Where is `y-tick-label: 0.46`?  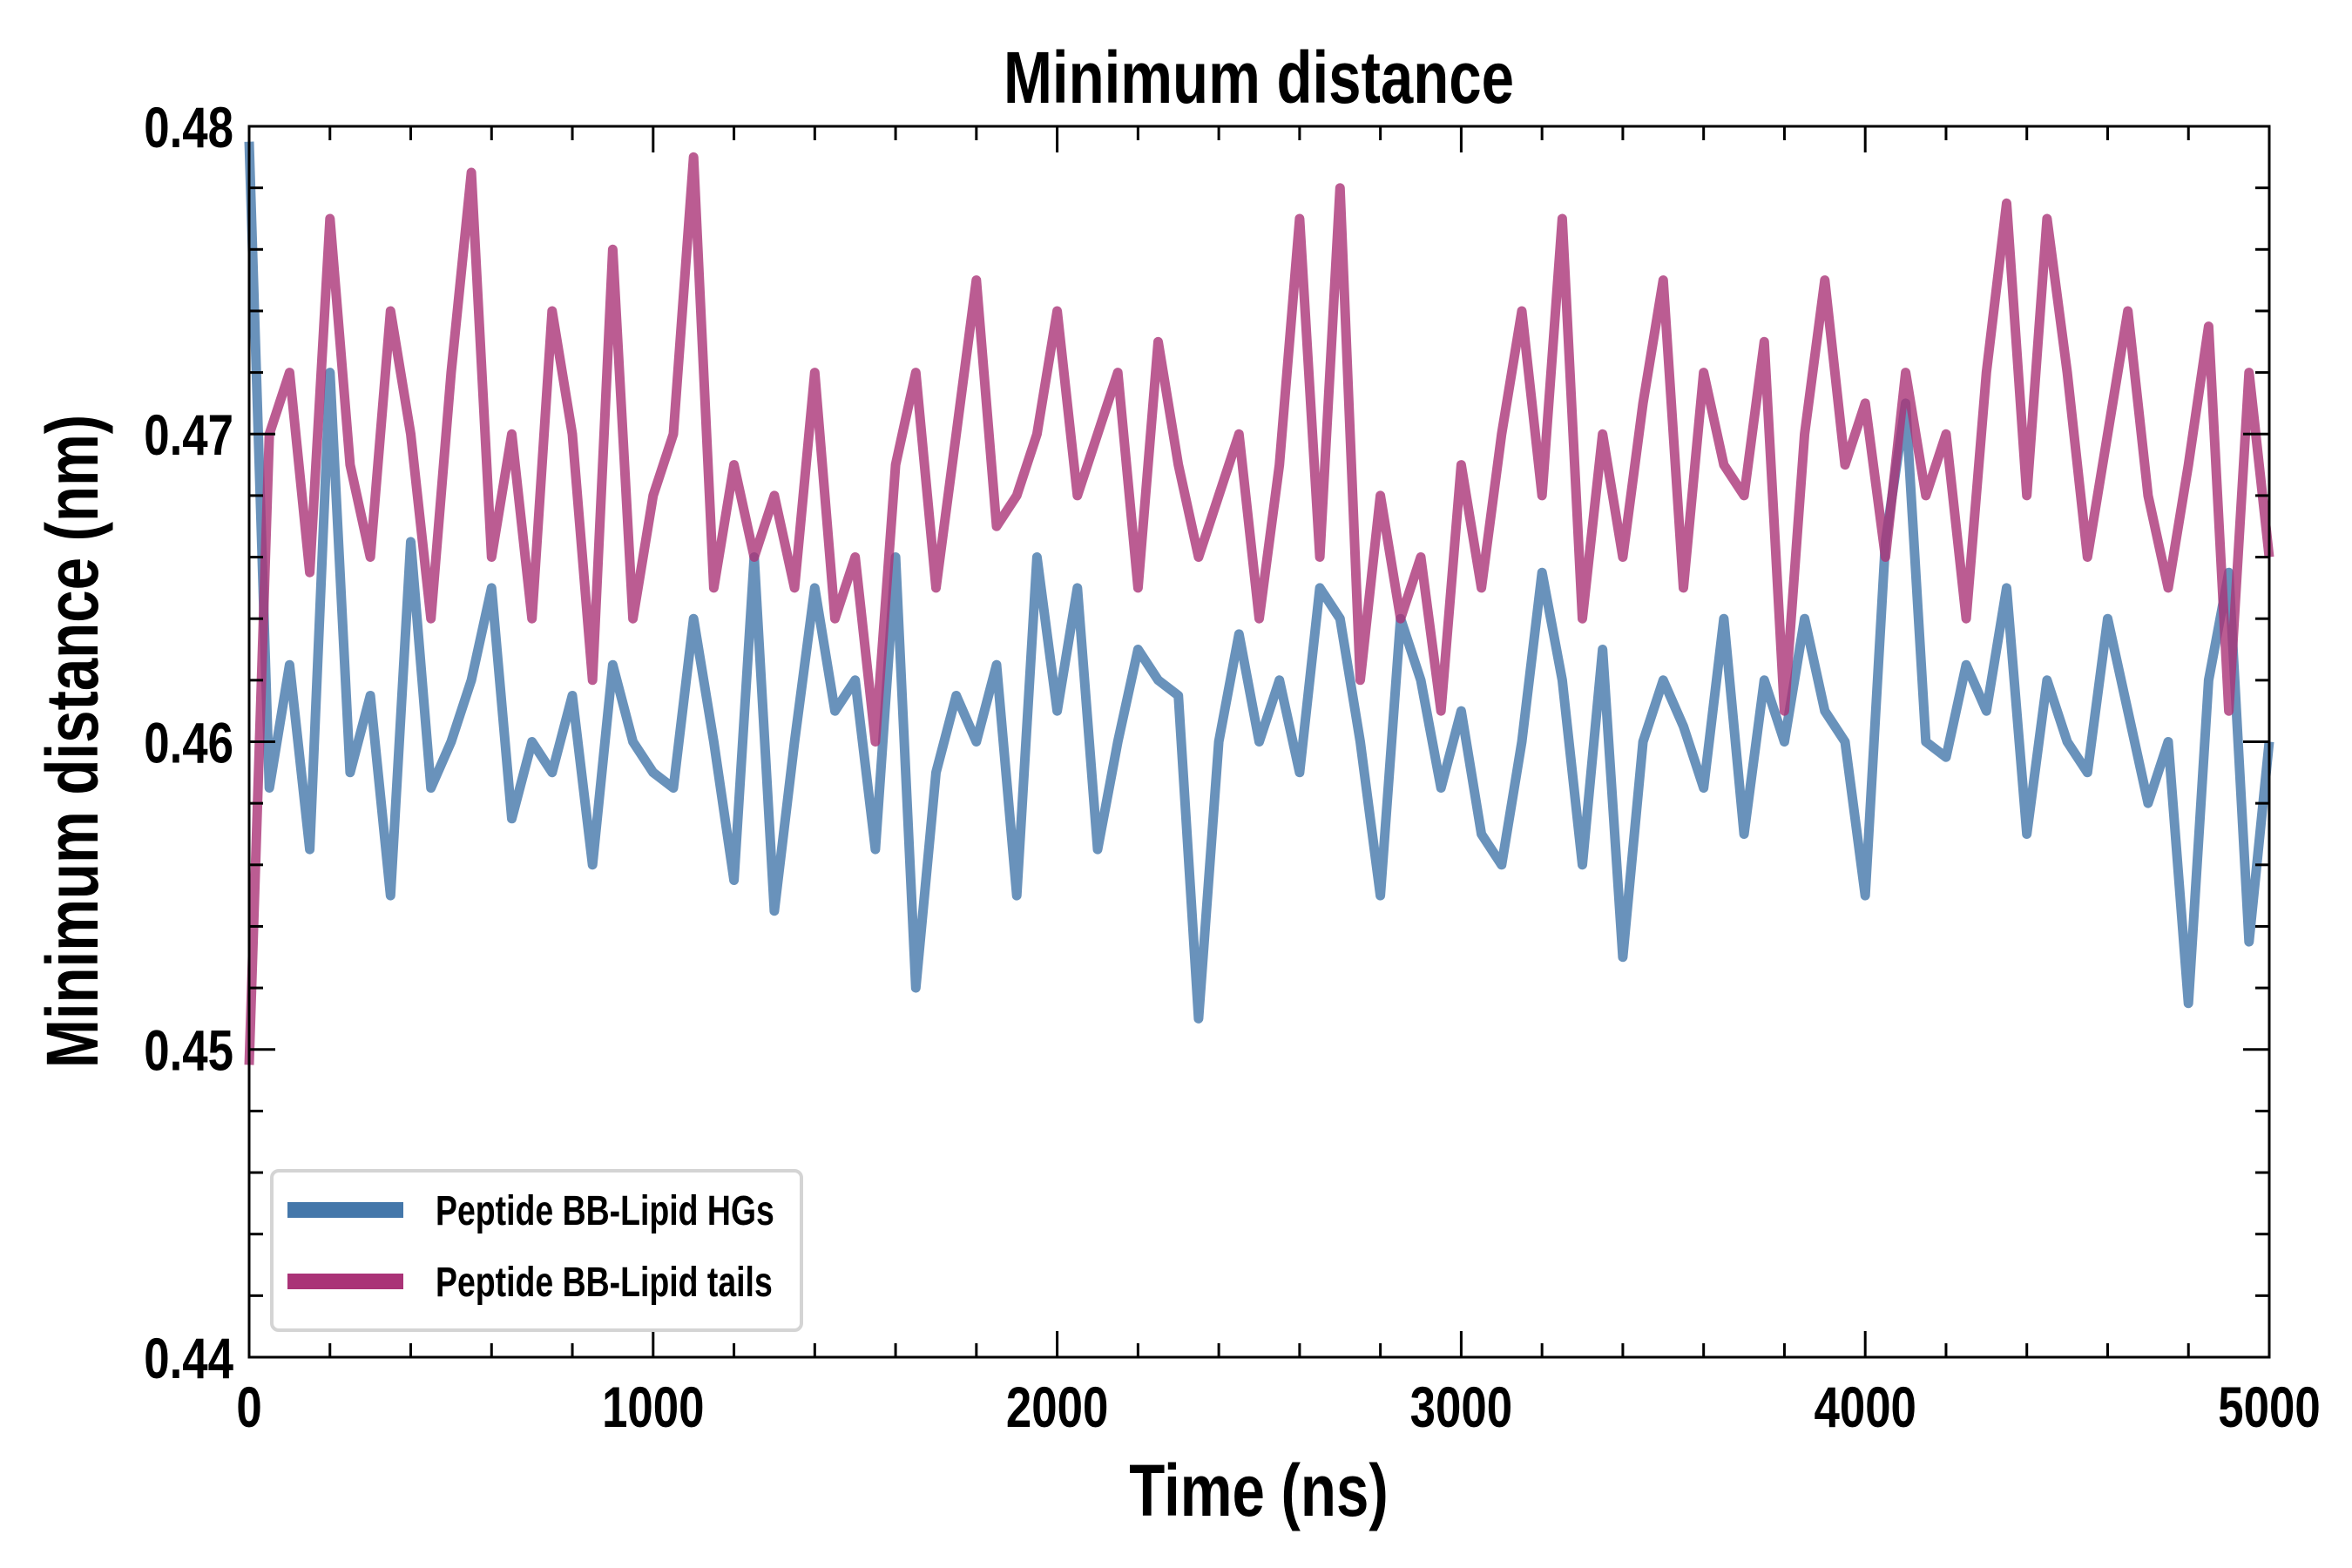 y-tick-label: 0.46 is located at coordinates (188, 743).